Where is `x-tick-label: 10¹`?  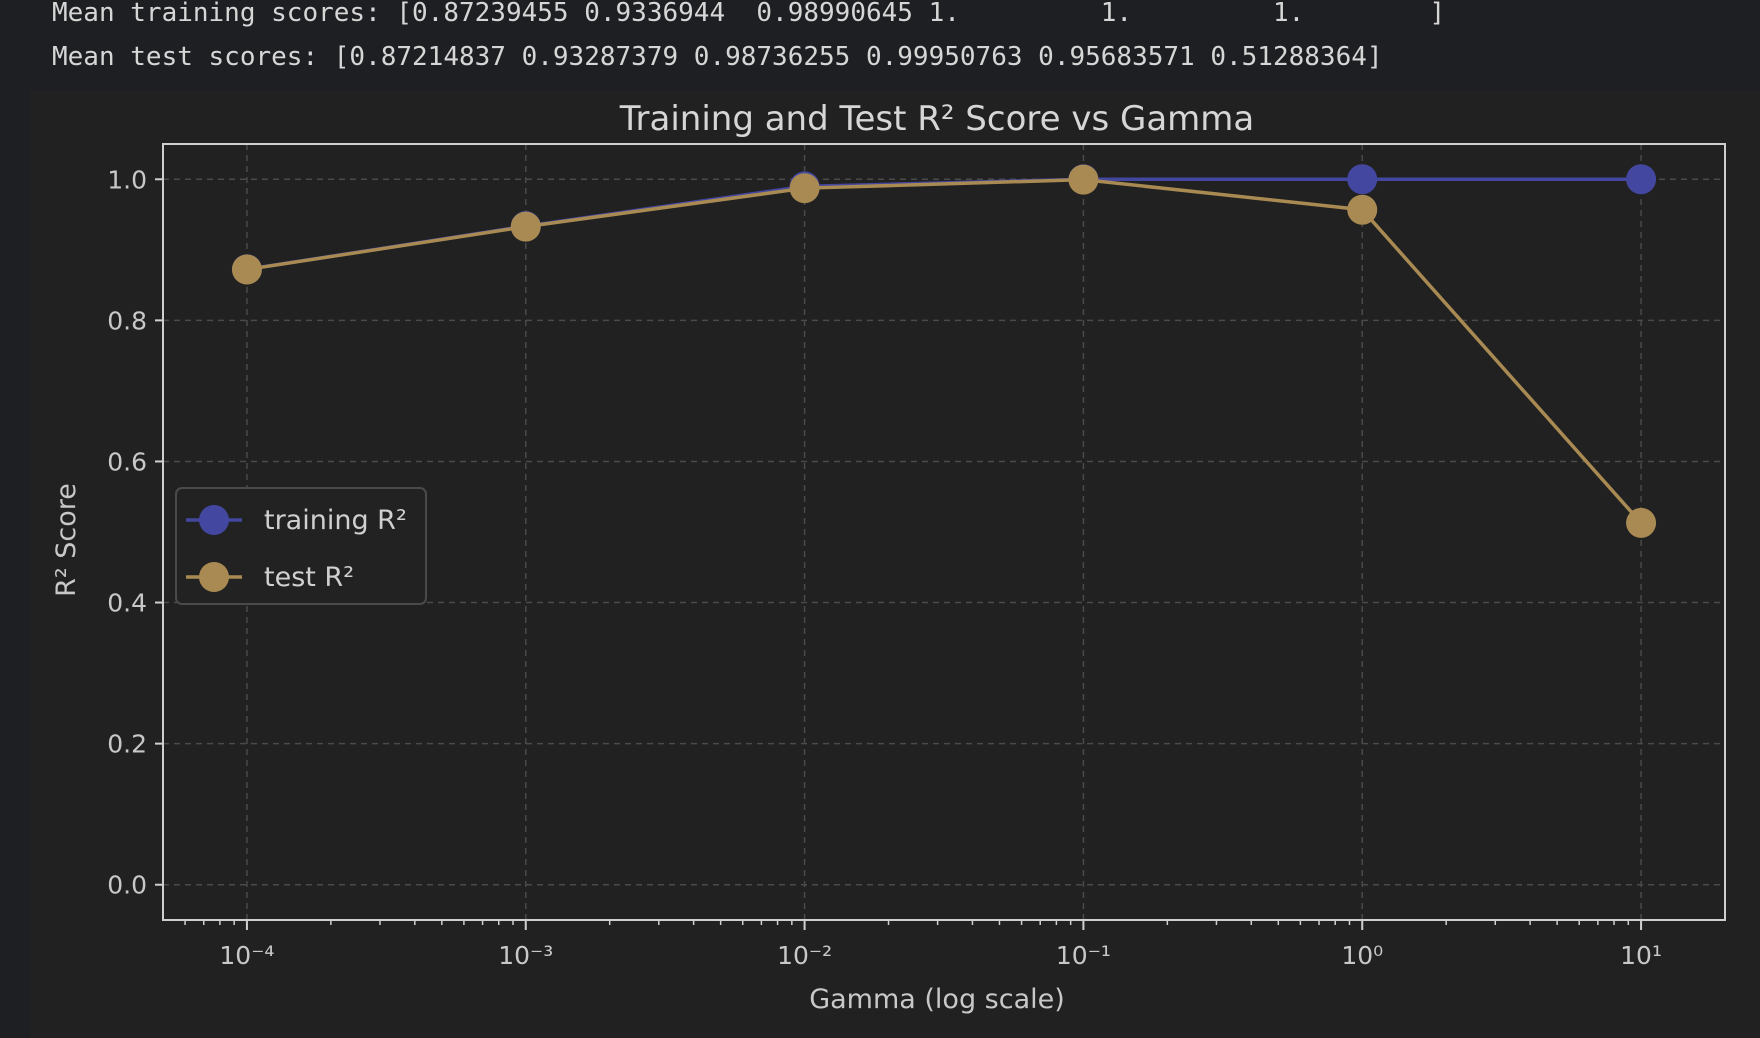 x-tick-label: 10¹ is located at coordinates (1641, 955).